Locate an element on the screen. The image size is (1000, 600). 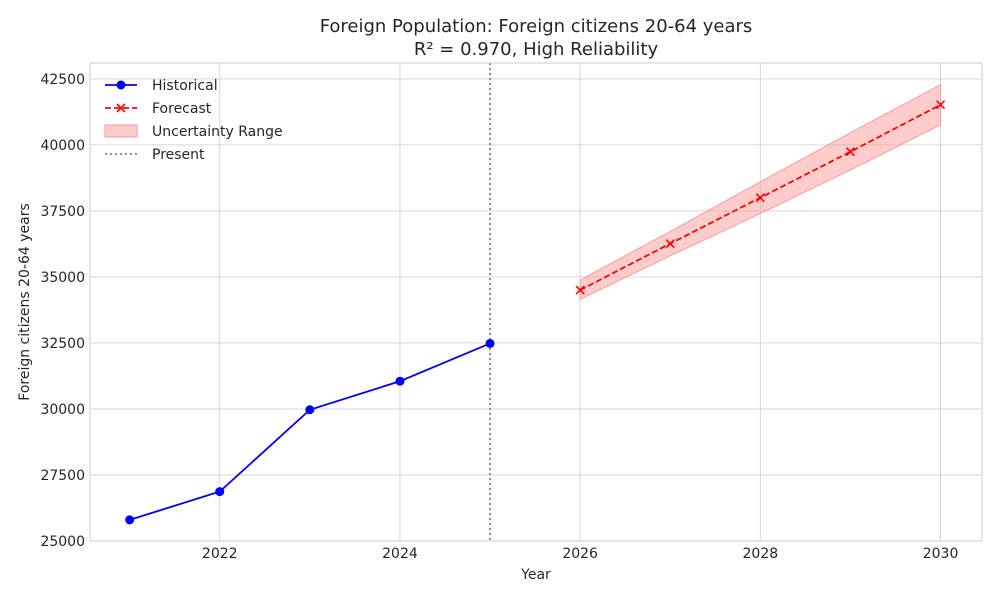
x-tick-label: 2026 is located at coordinates (580, 554).